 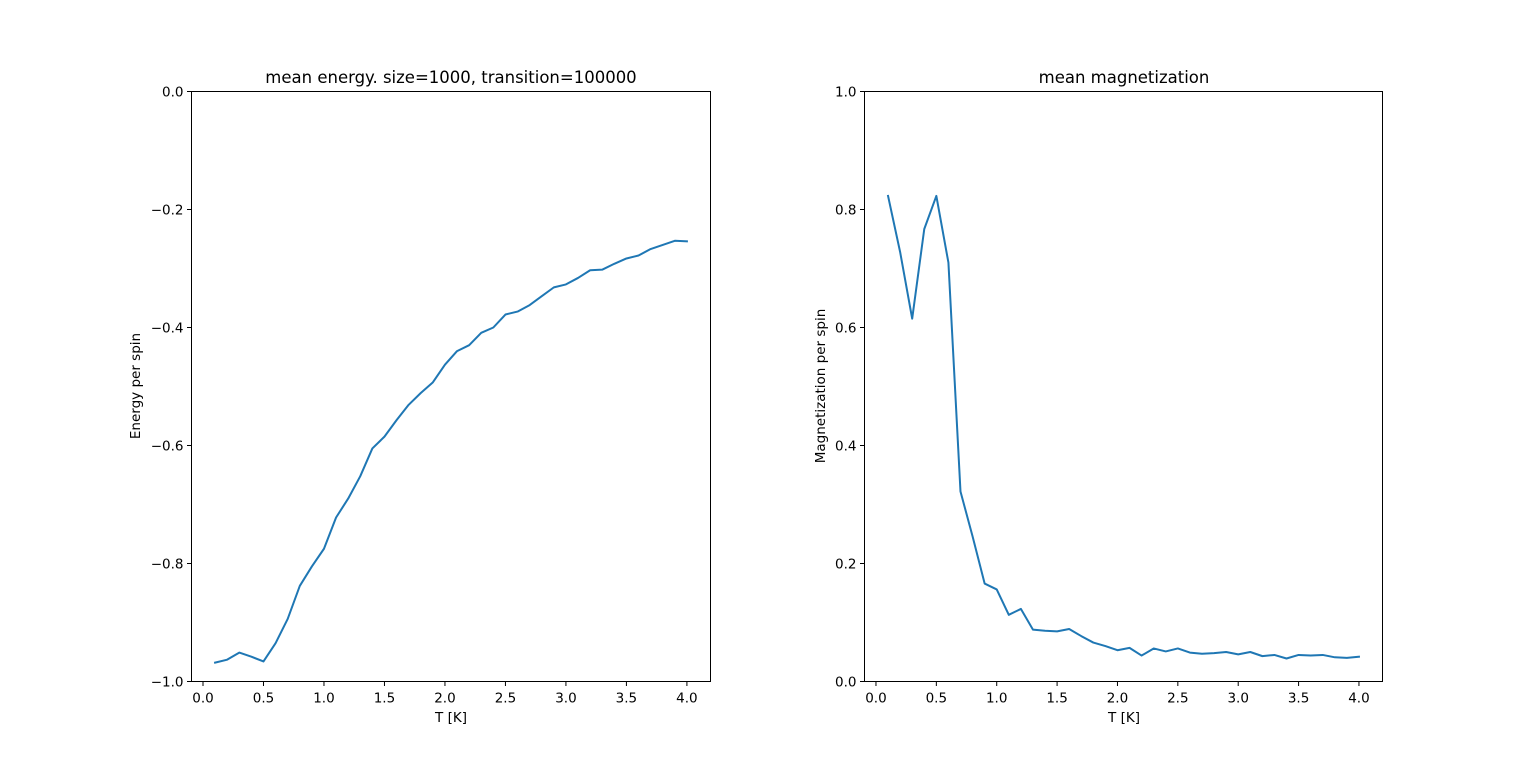 I want to click on energy-y-tick-label: −1.0, so click(x=167, y=683).